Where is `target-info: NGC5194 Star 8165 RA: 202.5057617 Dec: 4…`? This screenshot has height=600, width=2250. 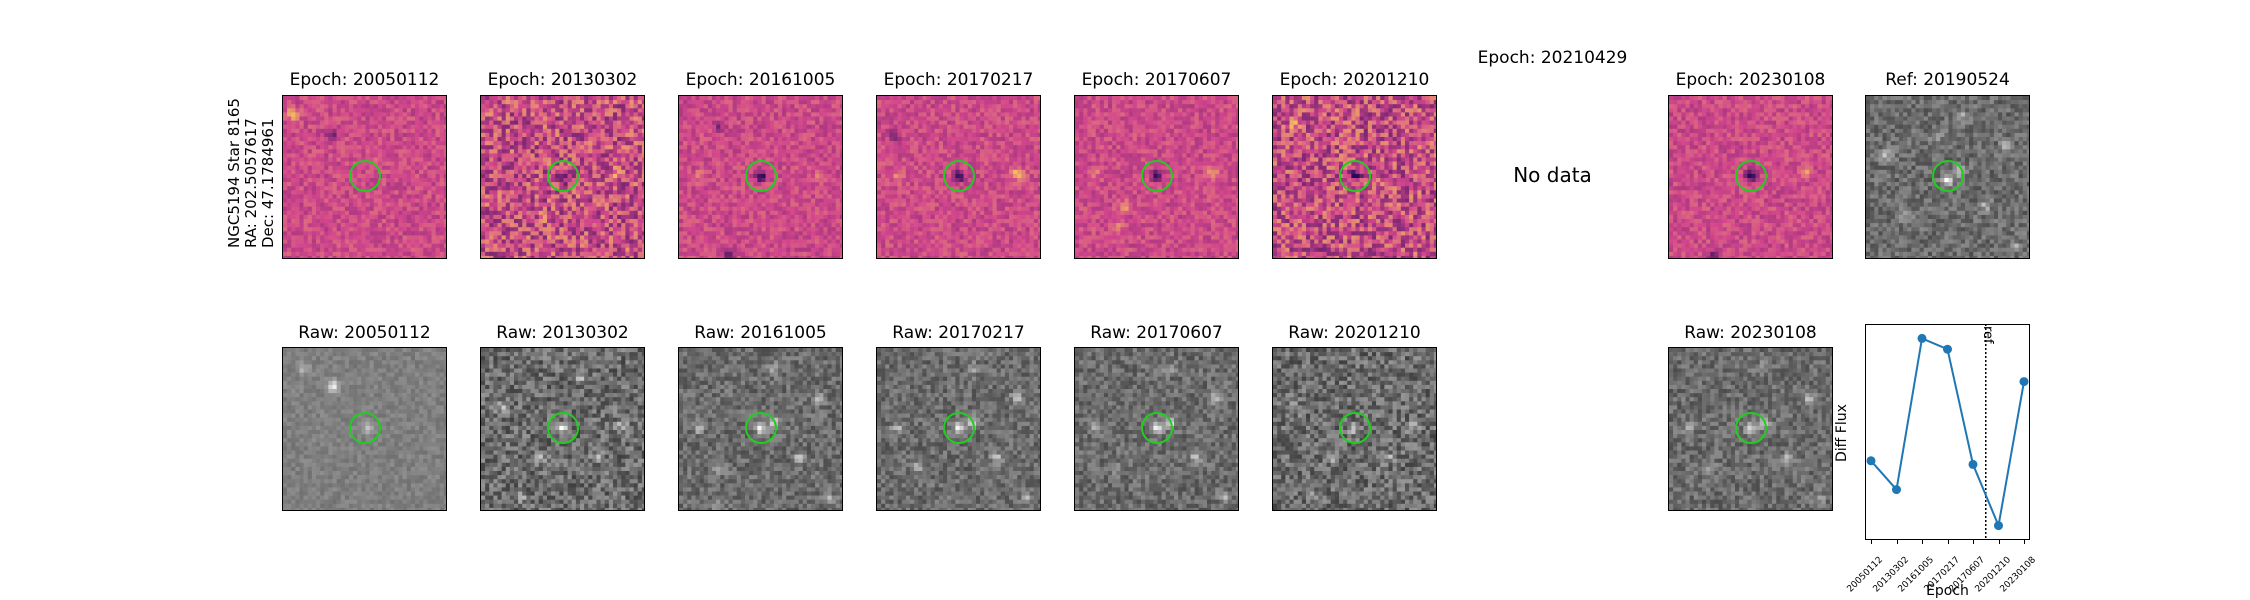
target-info: NGC5194 Star 8165 RA: 202.5057617 Dec: 4… is located at coordinates (250, 173).